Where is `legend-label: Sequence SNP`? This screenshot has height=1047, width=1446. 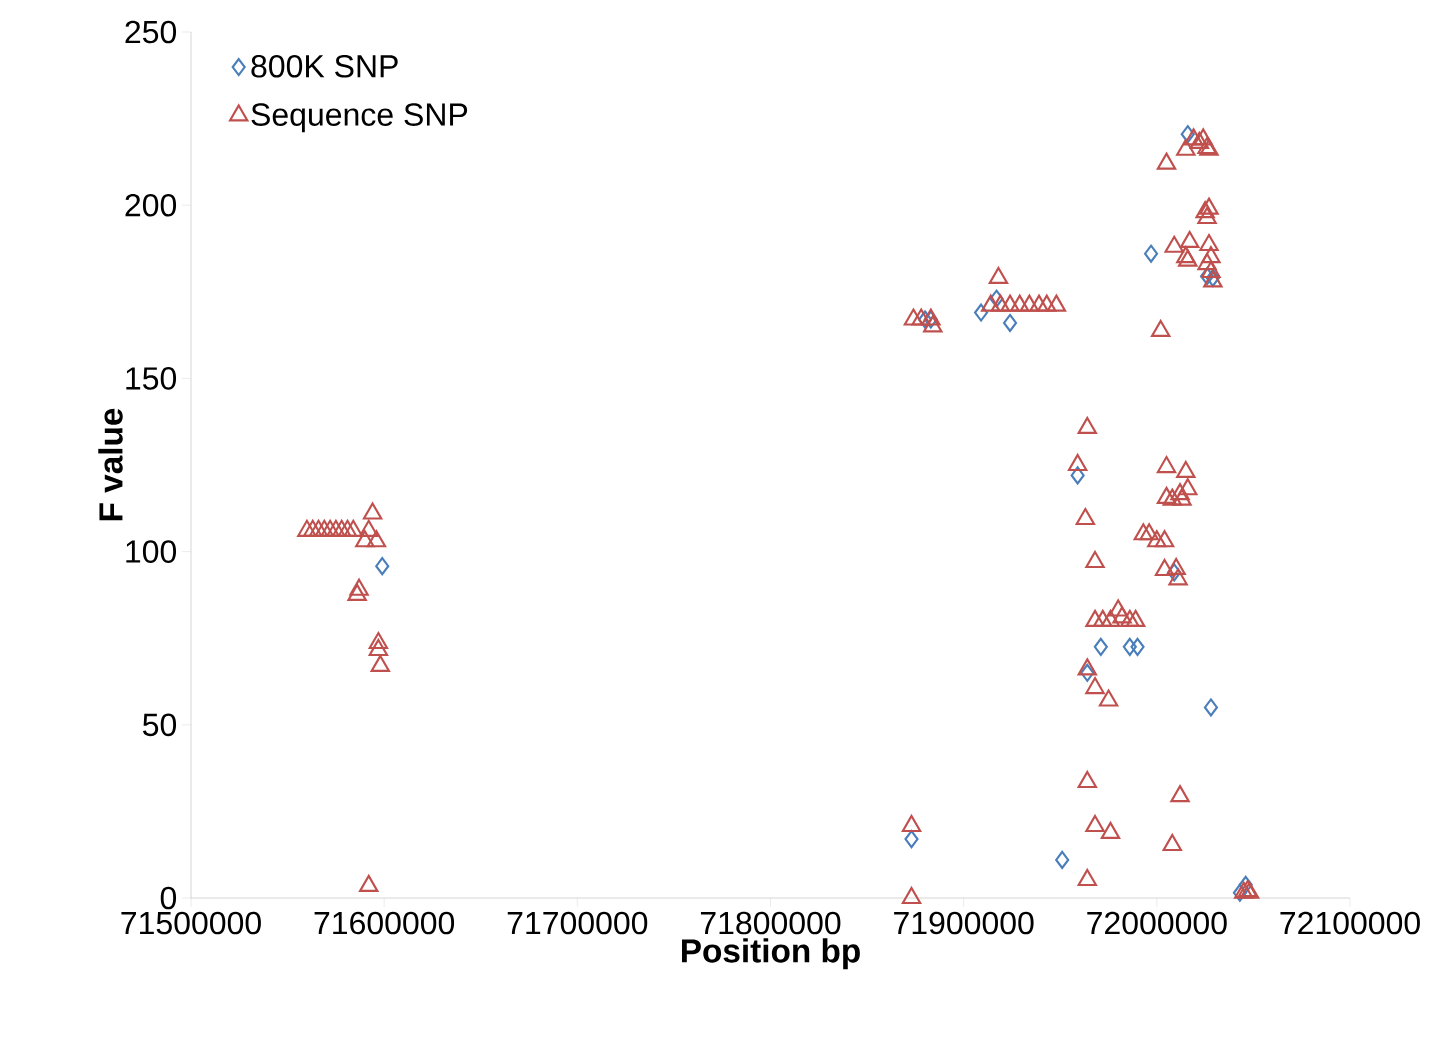
legend-label: Sequence SNP is located at coordinates (359, 118).